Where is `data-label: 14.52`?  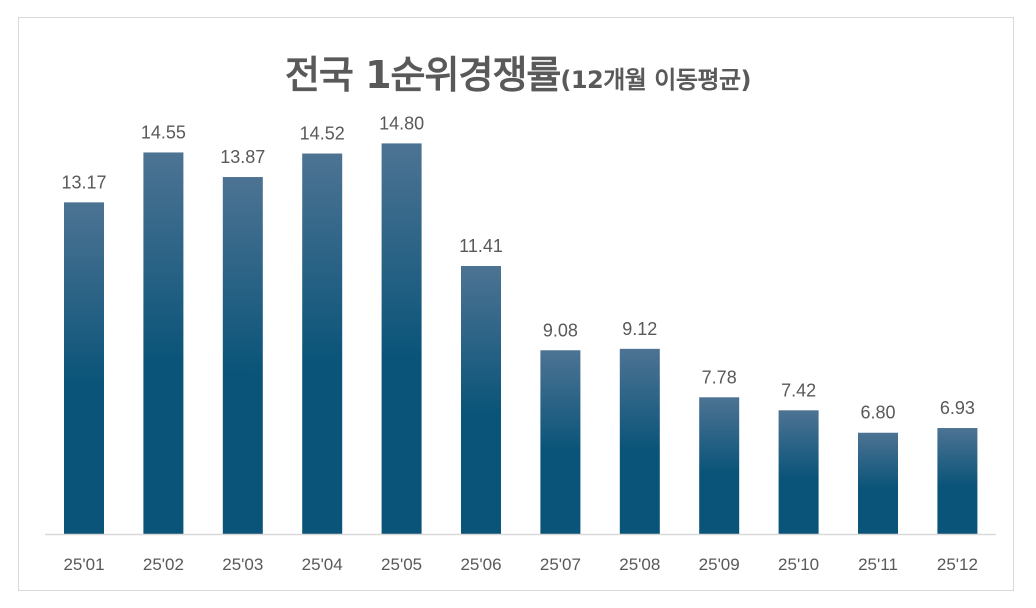 data-label: 14.52 is located at coordinates (322, 134).